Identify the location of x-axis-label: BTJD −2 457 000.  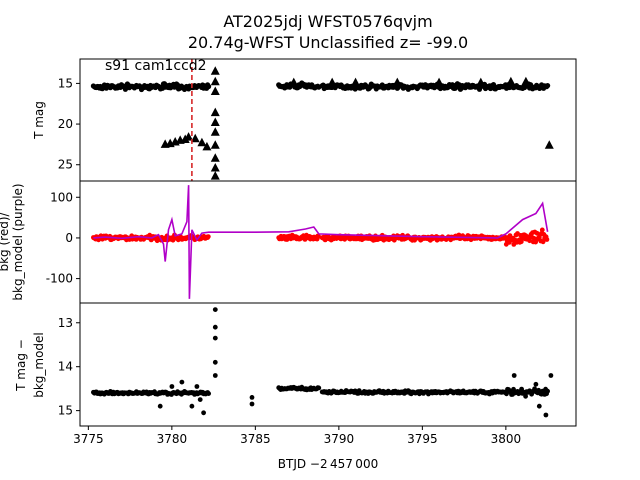
(328, 464).